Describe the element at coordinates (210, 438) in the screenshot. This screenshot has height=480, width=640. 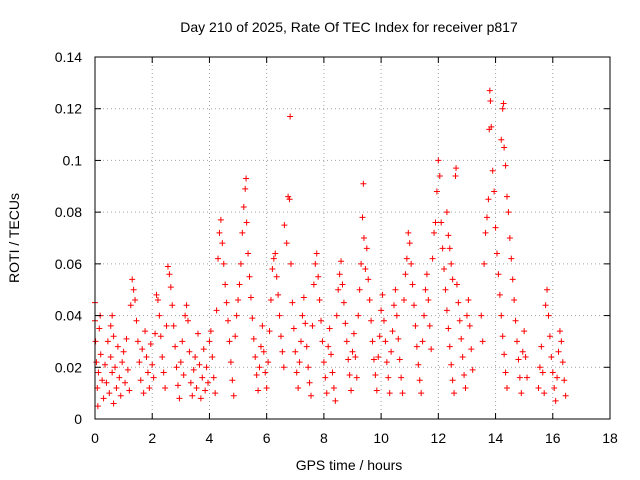
I see `x-tick-label: 4` at that location.